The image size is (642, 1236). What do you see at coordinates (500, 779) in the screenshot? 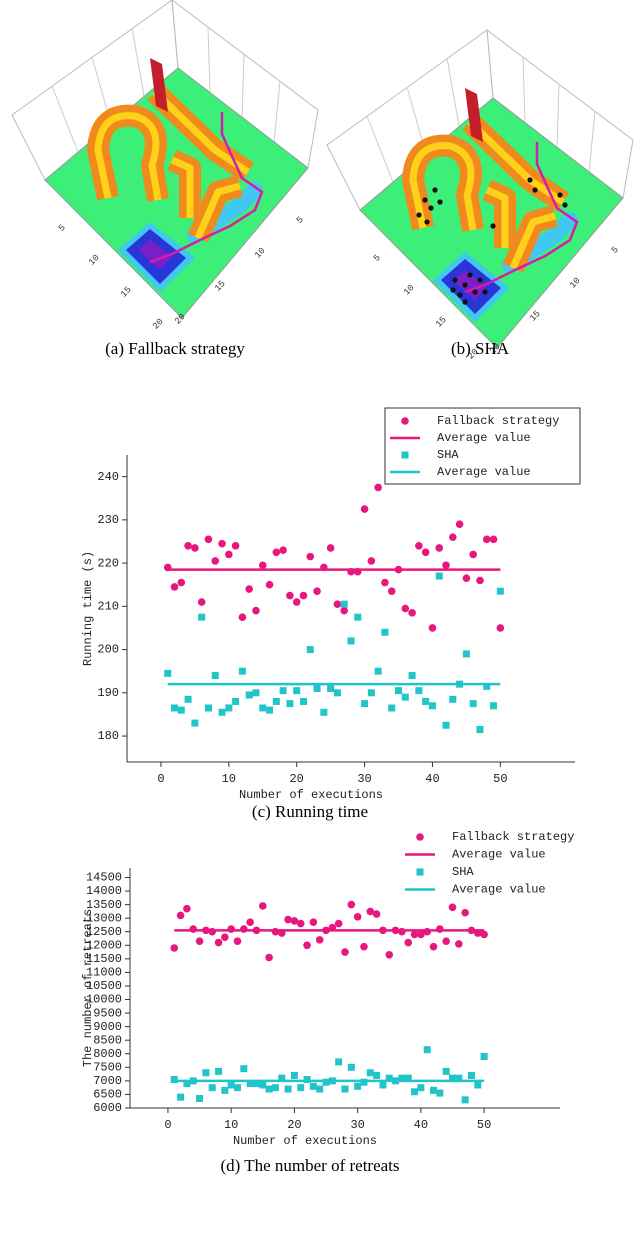
I see `x-tick-label: 50` at bounding box center [500, 779].